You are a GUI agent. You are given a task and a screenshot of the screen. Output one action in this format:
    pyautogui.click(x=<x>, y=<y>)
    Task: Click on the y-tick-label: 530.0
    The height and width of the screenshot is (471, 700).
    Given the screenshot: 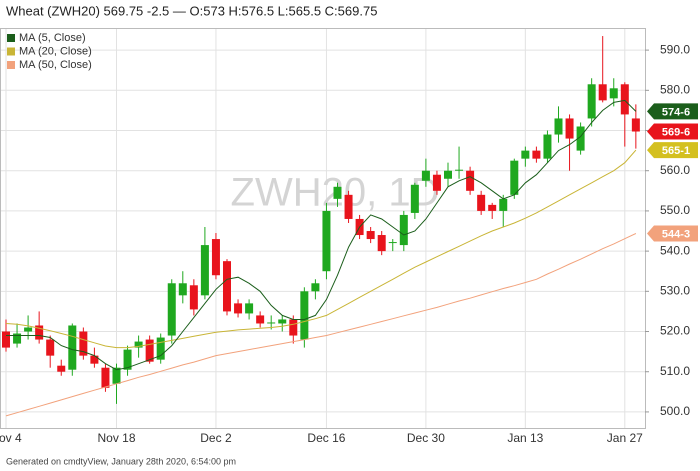 What is the action you would take?
    pyautogui.click(x=675, y=290)
    